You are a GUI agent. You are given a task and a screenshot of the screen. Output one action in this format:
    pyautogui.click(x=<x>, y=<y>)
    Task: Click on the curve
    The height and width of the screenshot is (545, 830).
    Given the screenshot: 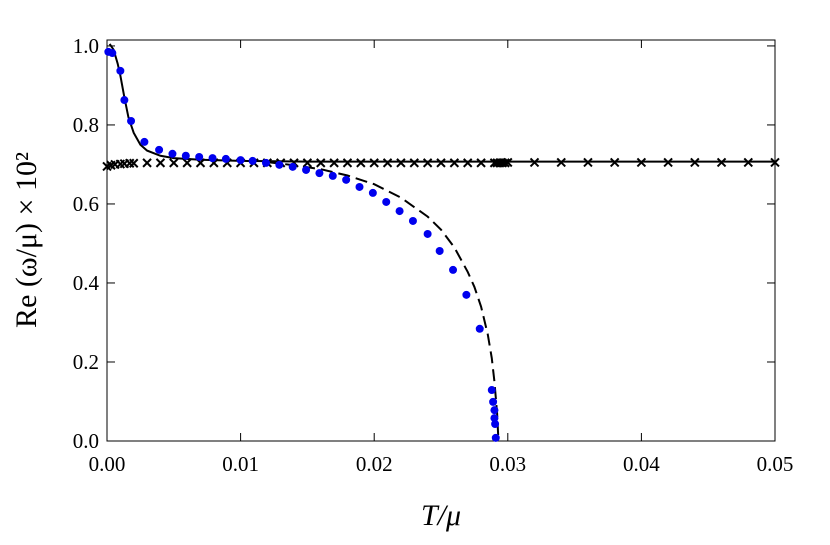 What is the action you would take?
    pyautogui.click(x=383, y=301)
    